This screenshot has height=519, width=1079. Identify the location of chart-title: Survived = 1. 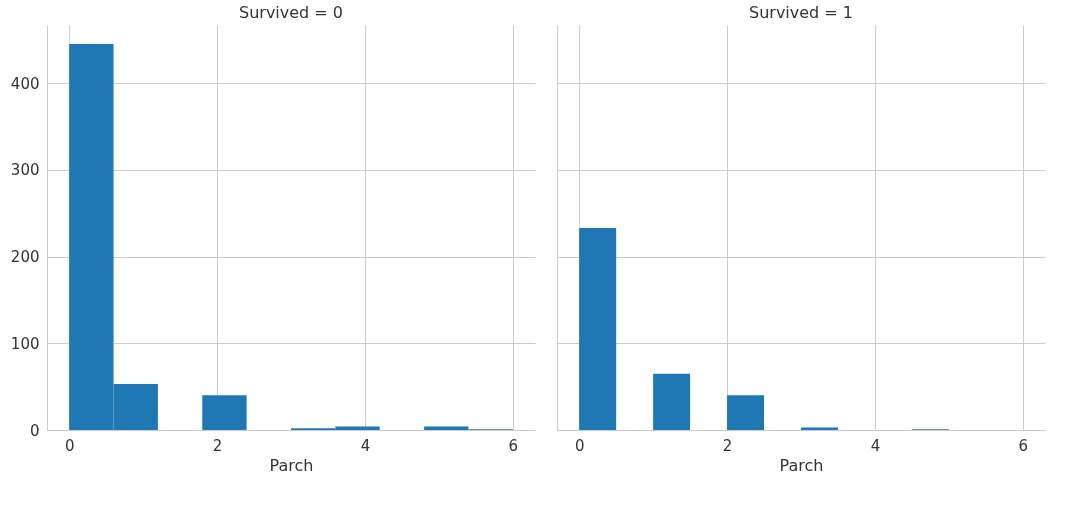
(801, 12).